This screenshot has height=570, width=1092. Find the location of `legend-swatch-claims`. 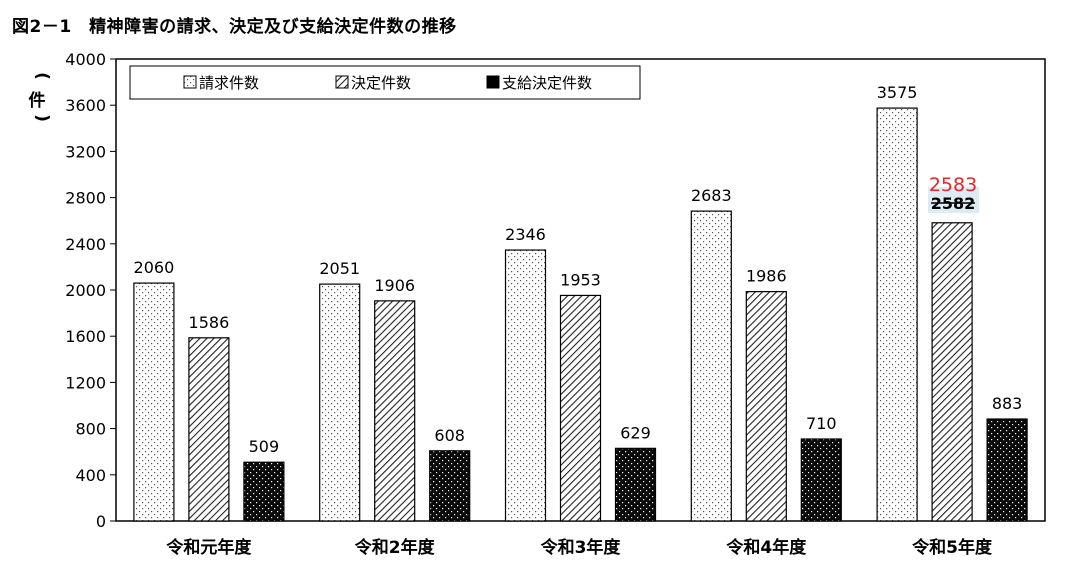

legend-swatch-claims is located at coordinates (190, 82).